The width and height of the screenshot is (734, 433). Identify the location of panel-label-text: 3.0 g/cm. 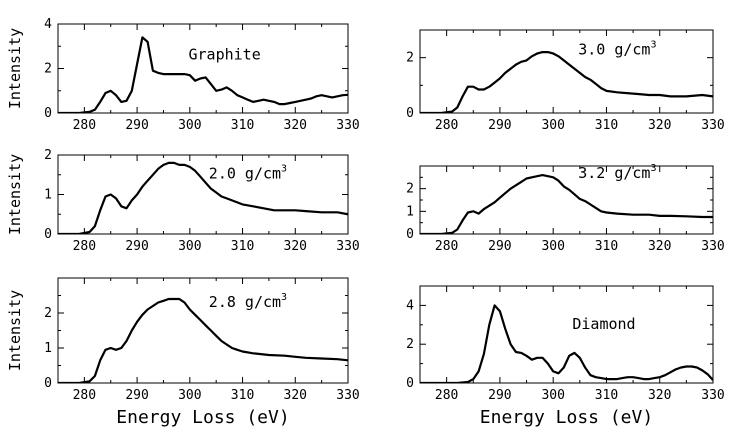
(614, 49).